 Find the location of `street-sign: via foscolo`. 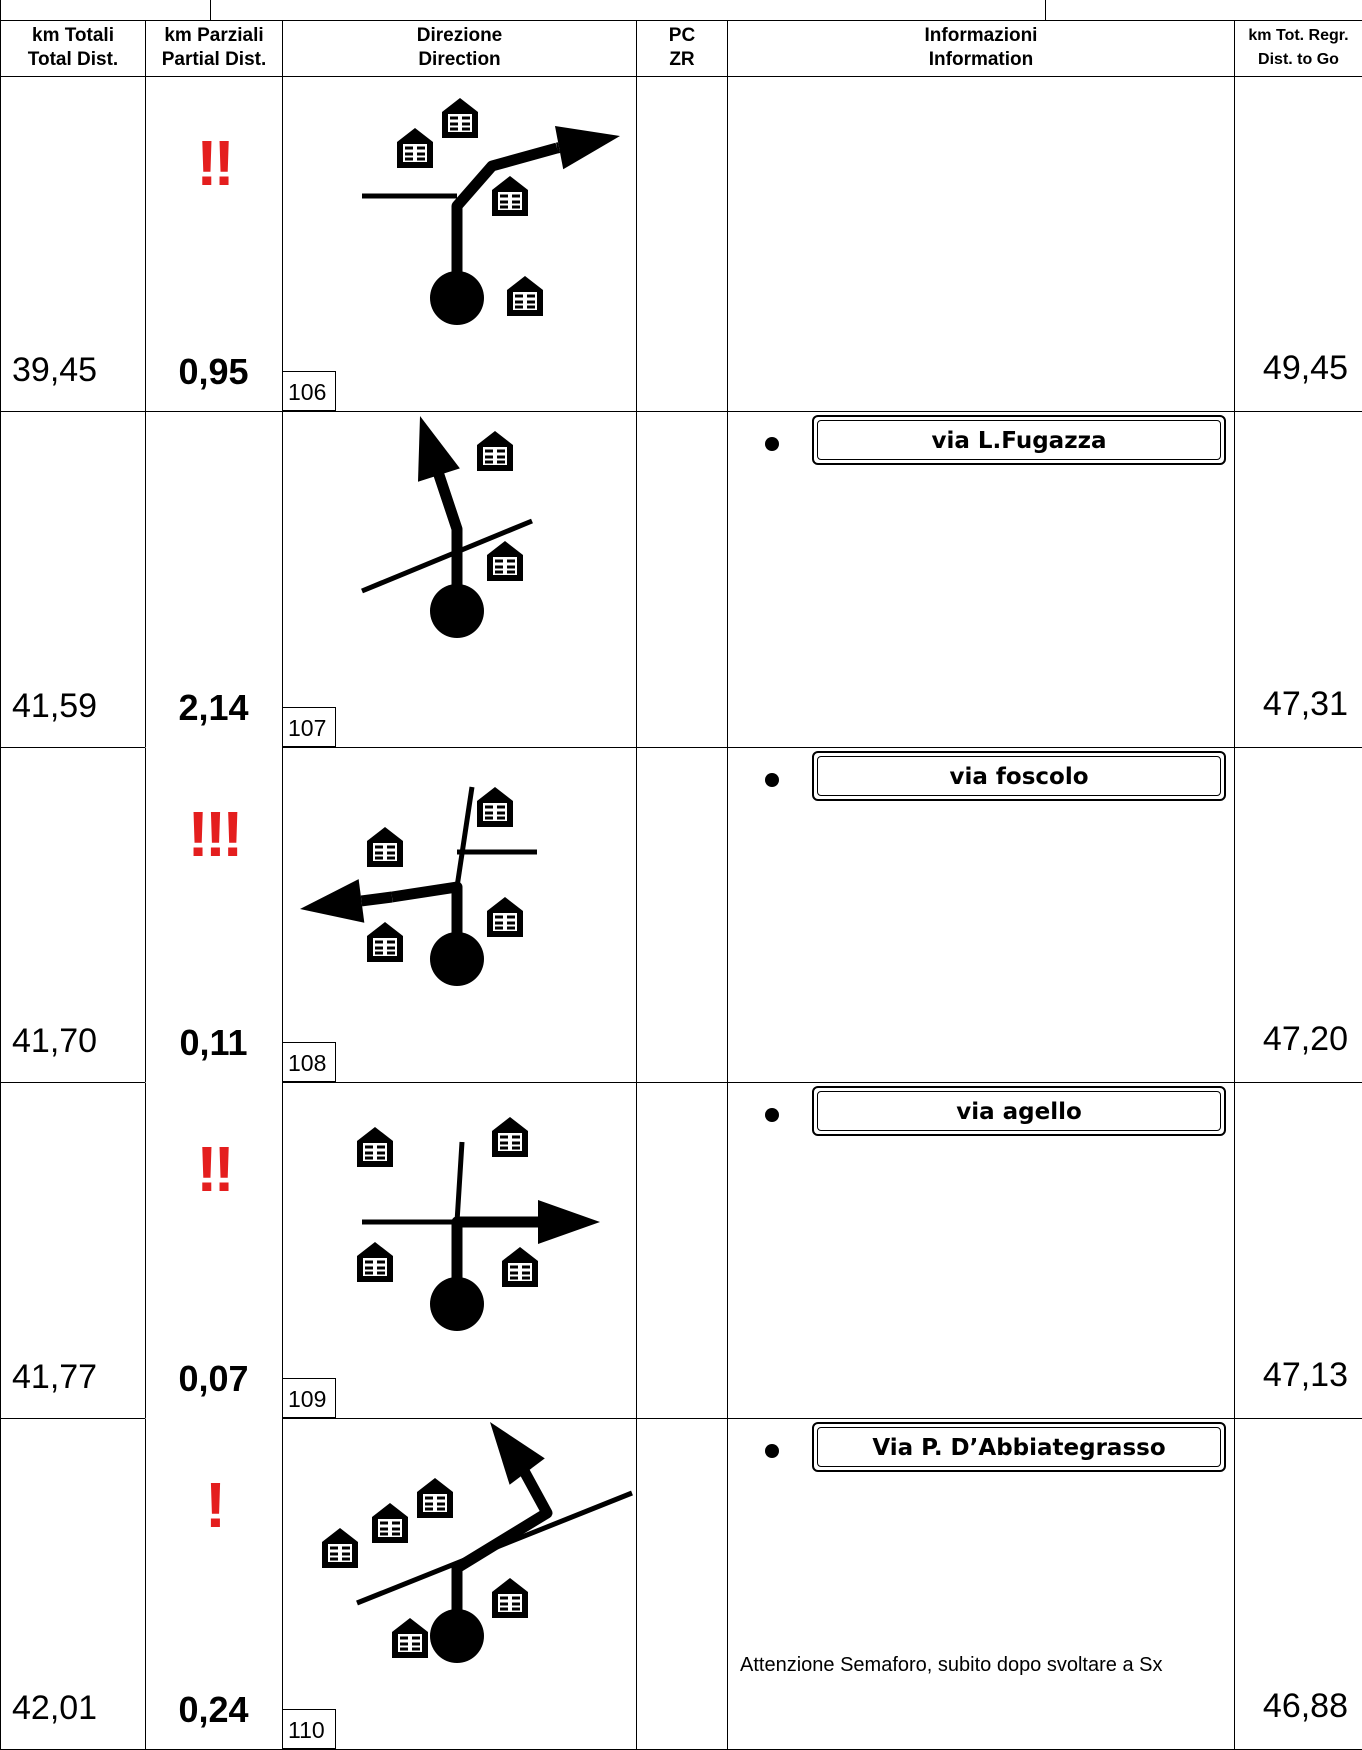

street-sign: via foscolo is located at coordinates (1019, 776).